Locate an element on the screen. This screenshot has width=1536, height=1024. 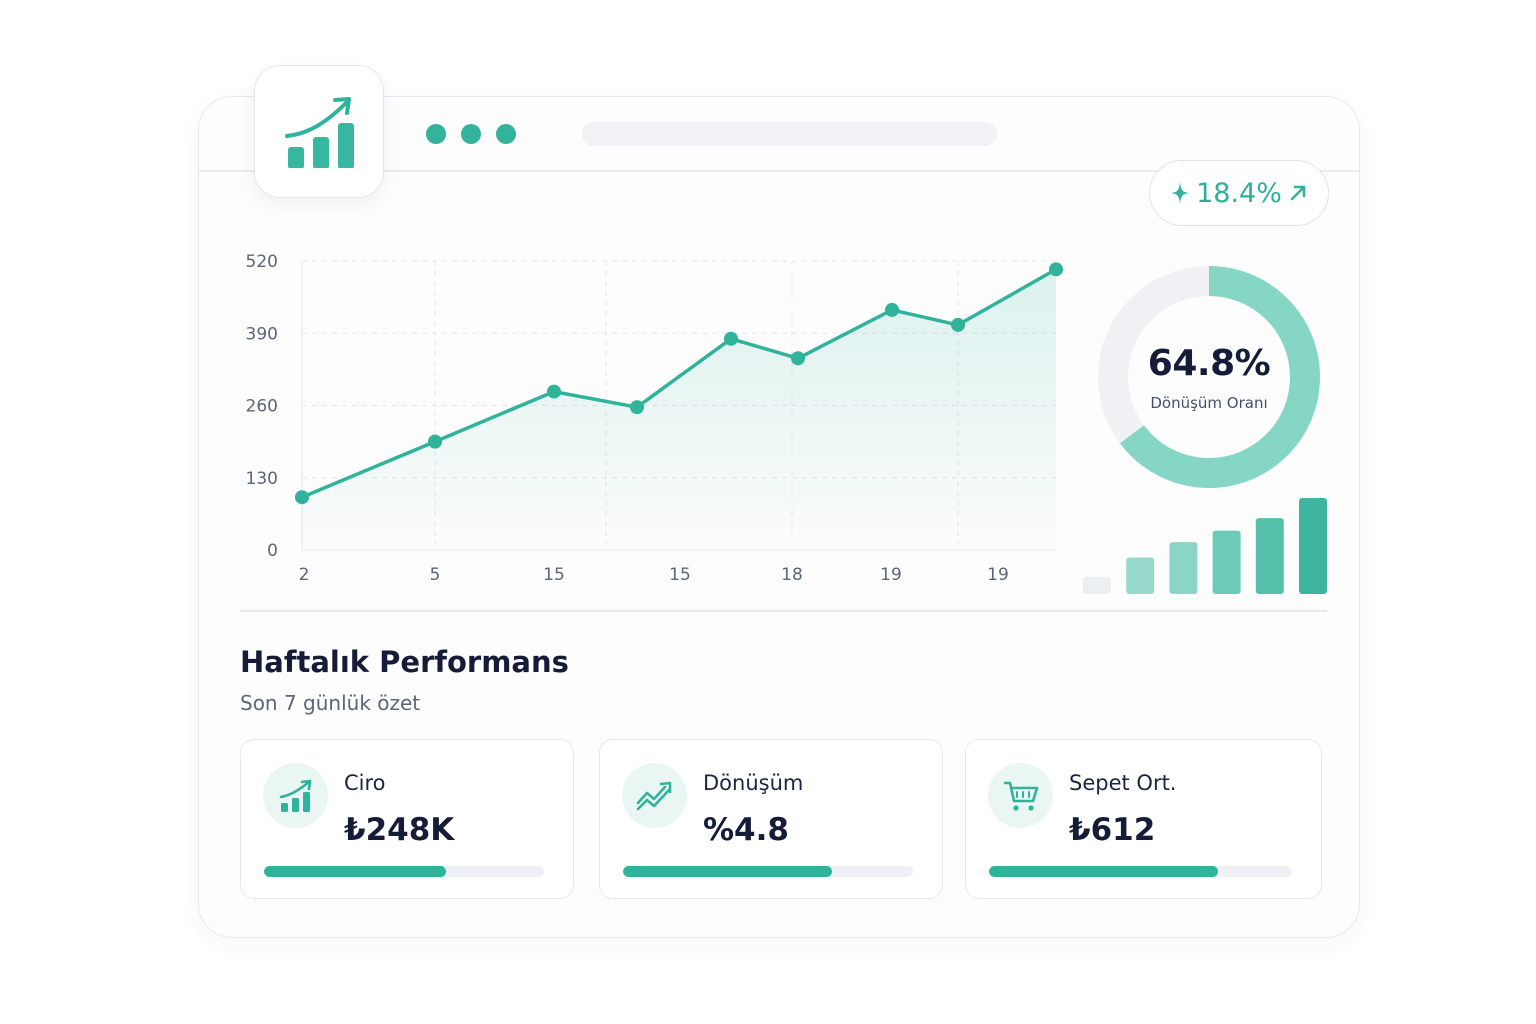
kpi-label: Ciro is located at coordinates (365, 783).